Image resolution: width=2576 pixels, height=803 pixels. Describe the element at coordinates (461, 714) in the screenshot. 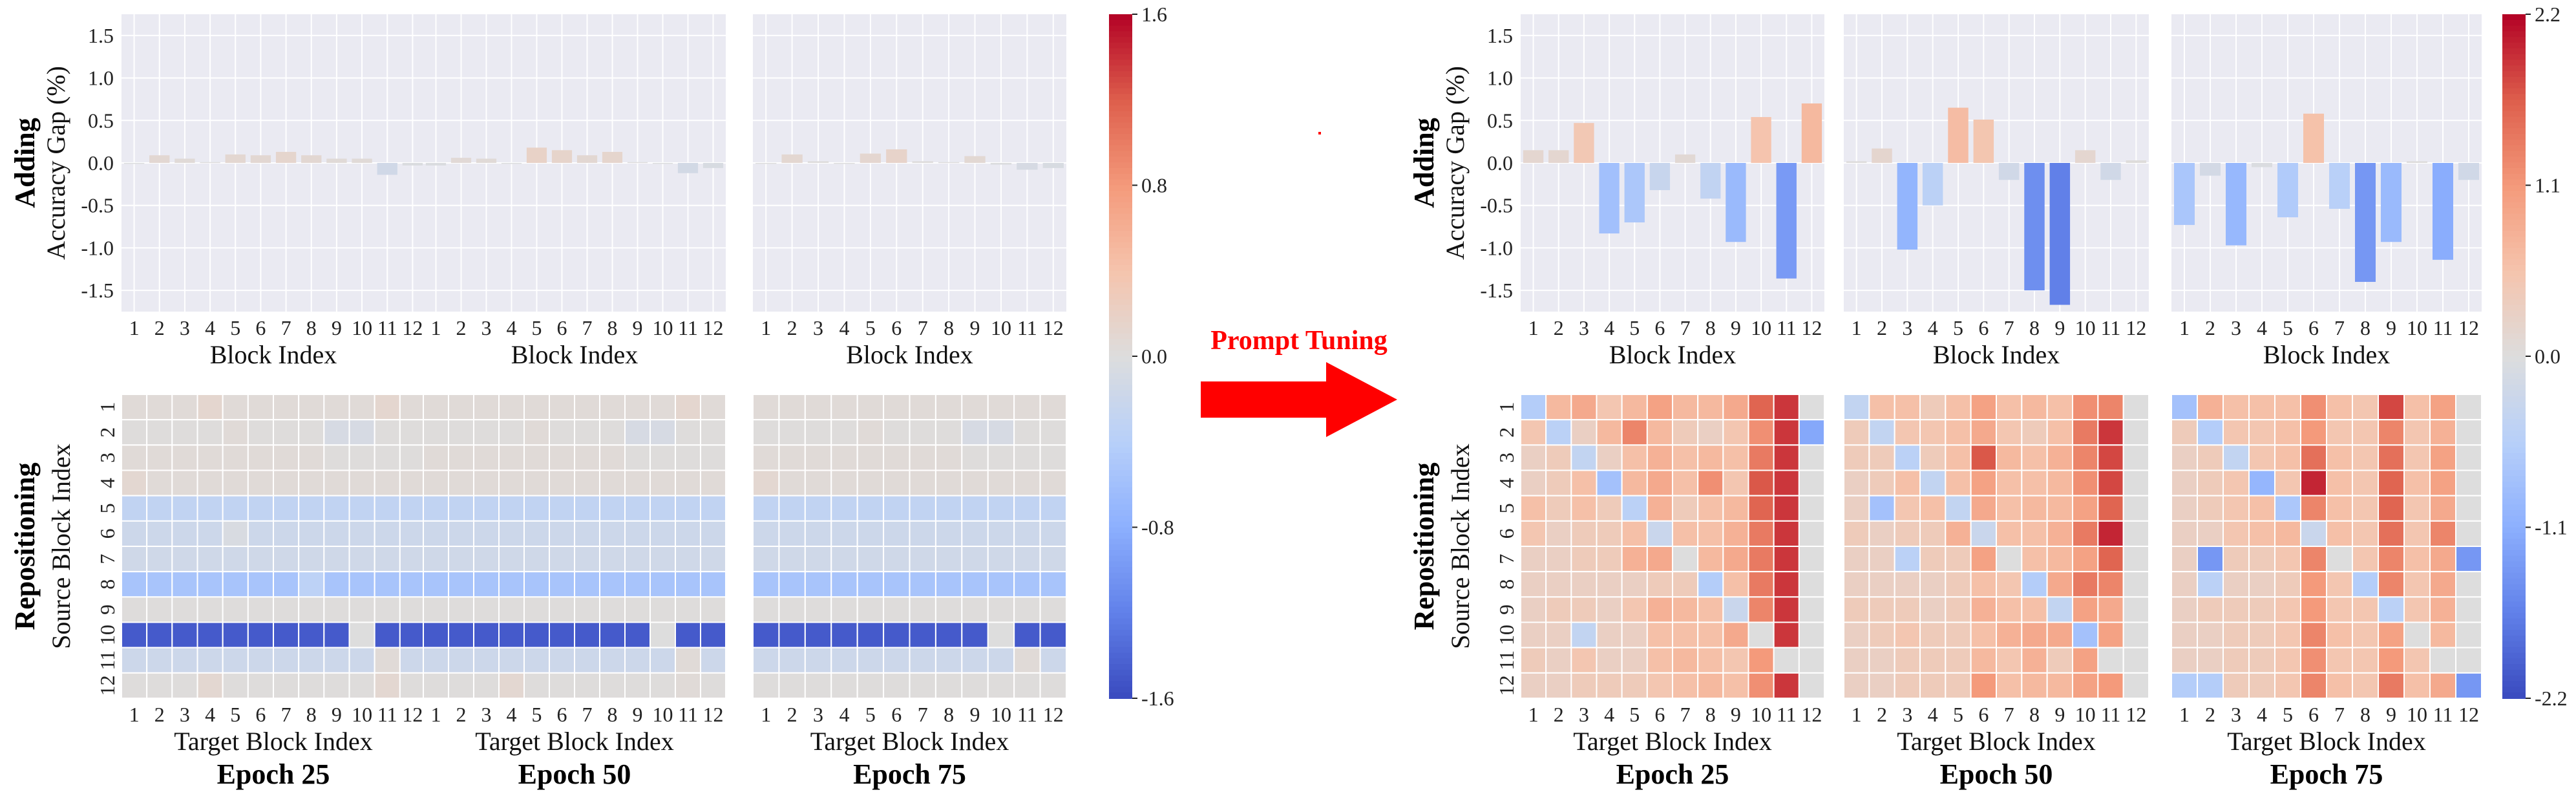

I see `heatmap-x-tick-label: 2` at that location.